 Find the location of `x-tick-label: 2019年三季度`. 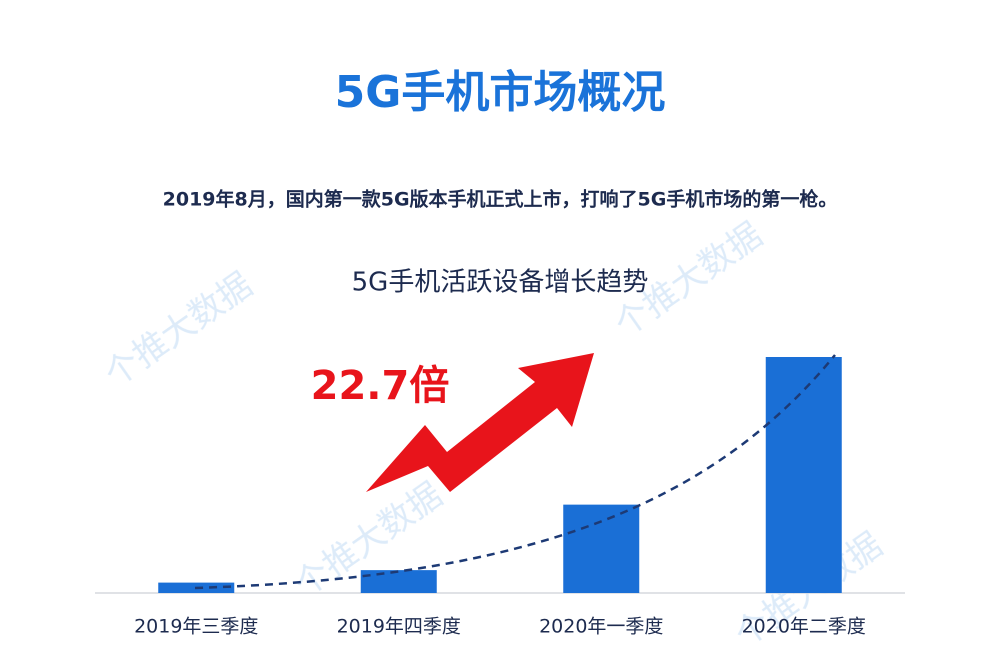

x-tick-label: 2019年三季度 is located at coordinates (196, 627).